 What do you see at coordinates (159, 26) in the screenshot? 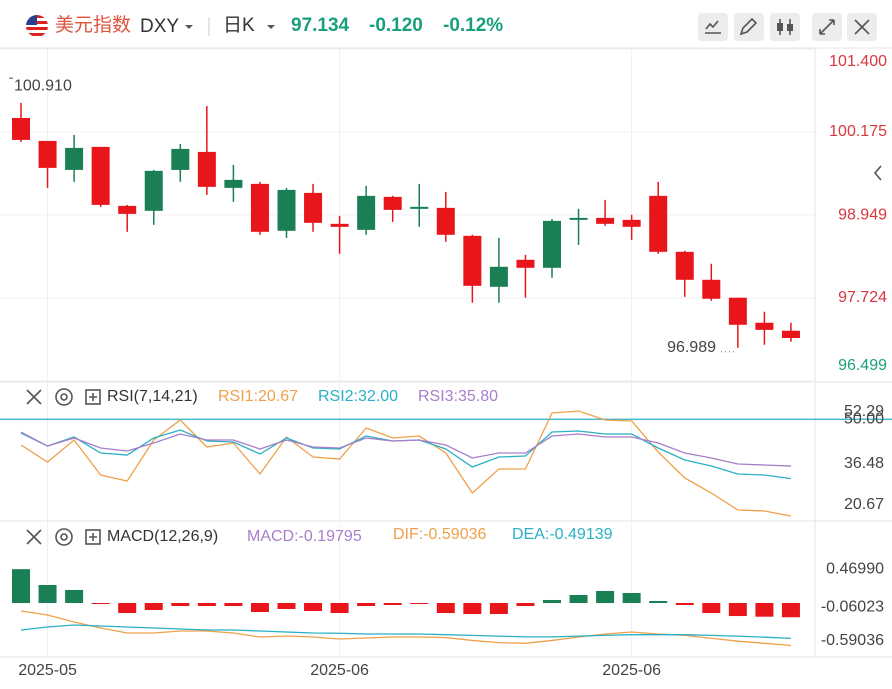
I see `symbol: DXY` at bounding box center [159, 26].